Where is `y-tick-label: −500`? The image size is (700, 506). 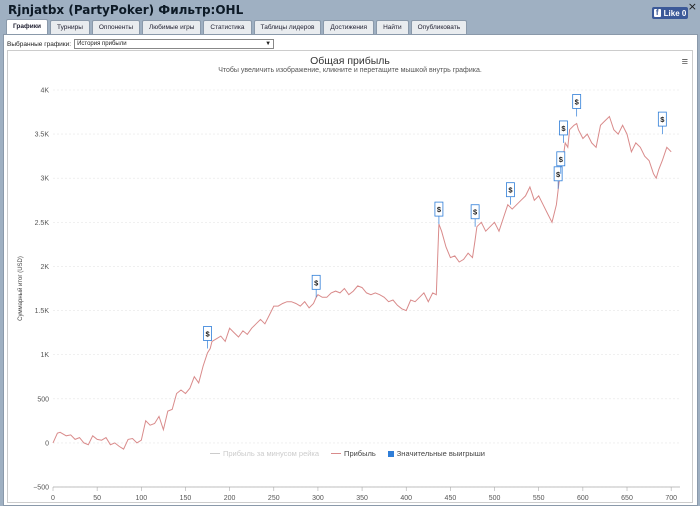
y-tick-label: −500 is located at coordinates (41, 488).